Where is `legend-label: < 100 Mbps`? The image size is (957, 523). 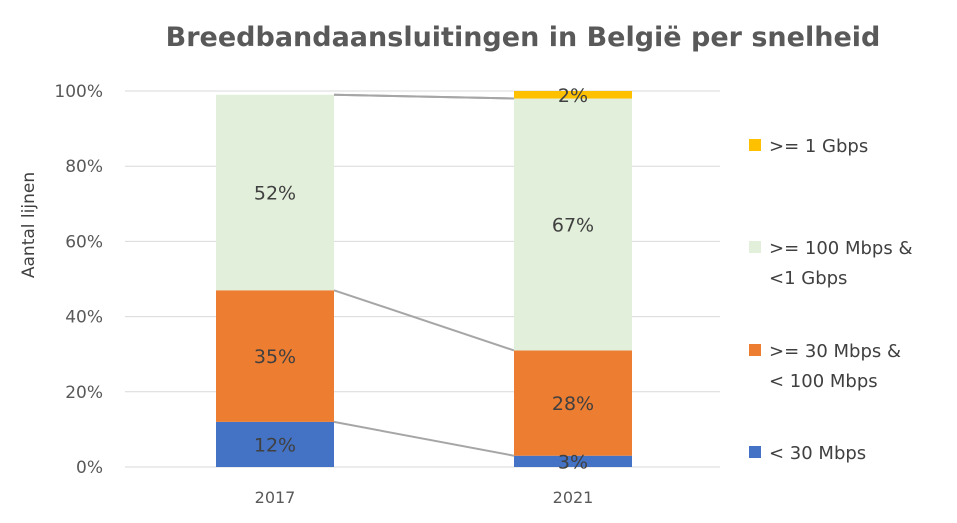
legend-label: < 100 Mbps is located at coordinates (823, 381).